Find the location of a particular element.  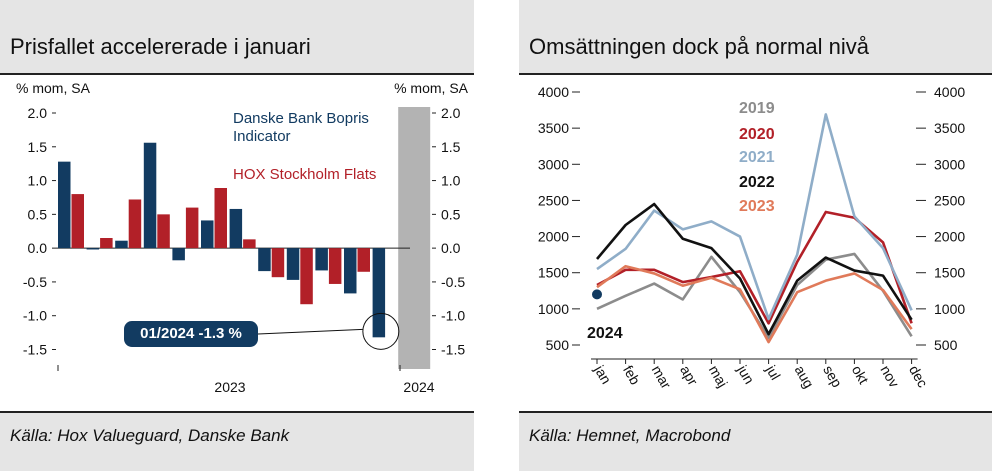

right-y-tick-label: 1000 is located at coordinates (949, 309).